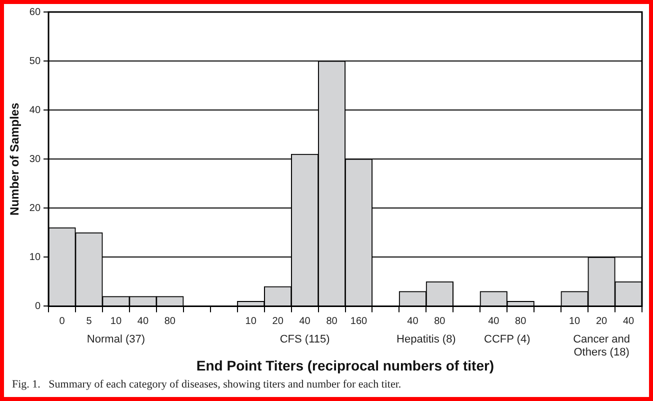  What do you see at coordinates (345, 365) in the screenshot?
I see `x-axis-title: End Point Titers (reciprocal numbers of titer)` at bounding box center [345, 365].